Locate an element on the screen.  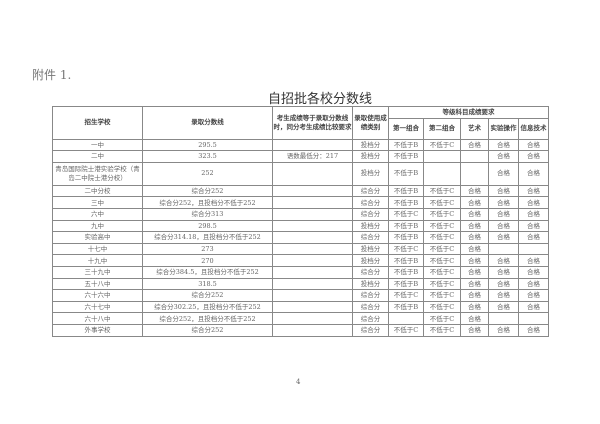
score-cell: 270 is located at coordinates (207, 260).